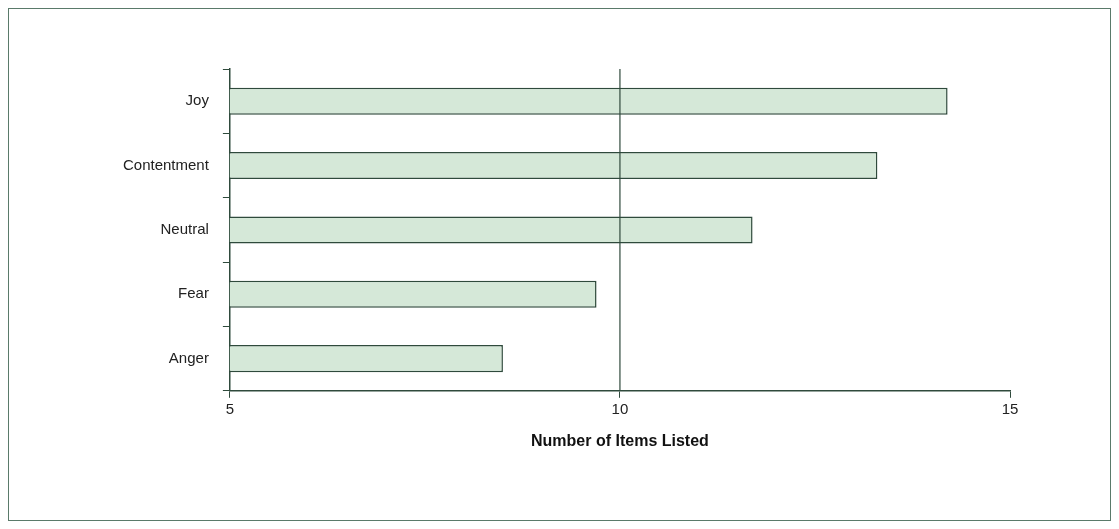  What do you see at coordinates (1010, 408) in the screenshot?
I see `x-tick-label: 15` at bounding box center [1010, 408].